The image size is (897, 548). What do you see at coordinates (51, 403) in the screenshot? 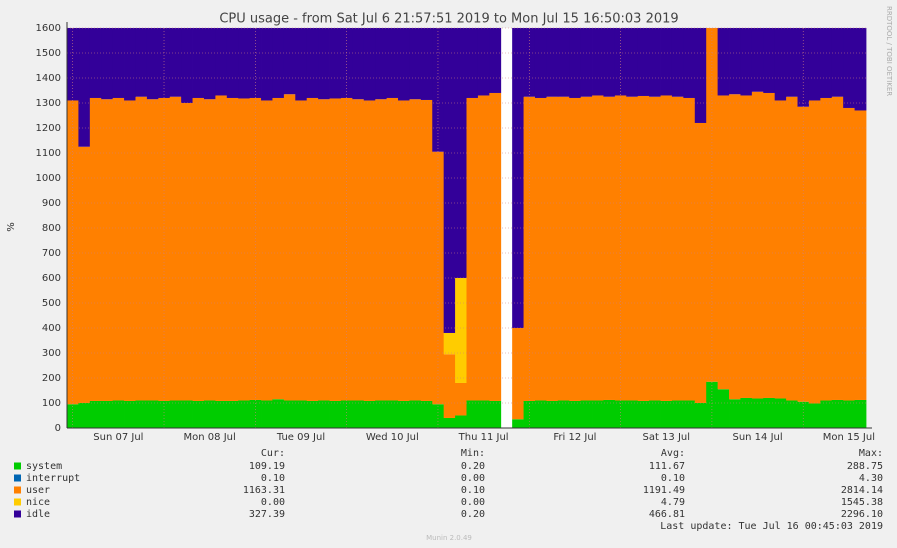
I see `y-tick-label: 100` at bounding box center [51, 403].